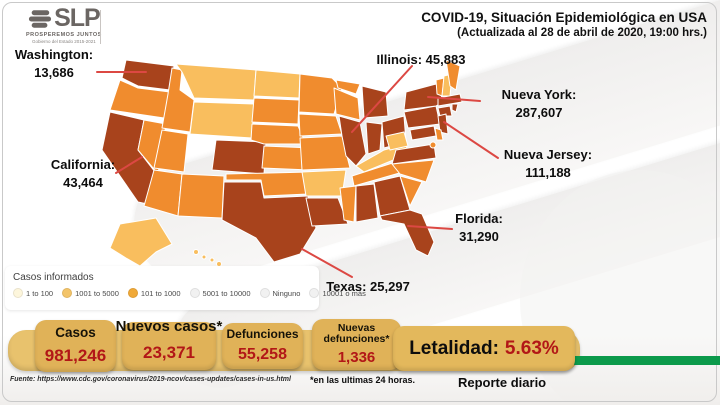 Image resolution: width=720 pixels, height=405 pixels. Describe the element at coordinates (54, 54) in the screenshot. I see `callout-label: Washington:` at that location.